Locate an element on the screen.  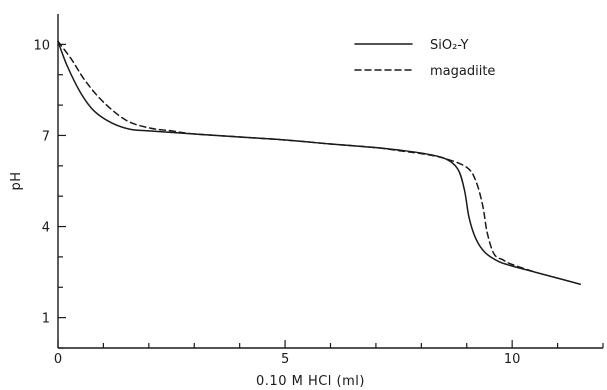
legend-label-sio-y: SiO₂-Y is located at coordinates (449, 45).